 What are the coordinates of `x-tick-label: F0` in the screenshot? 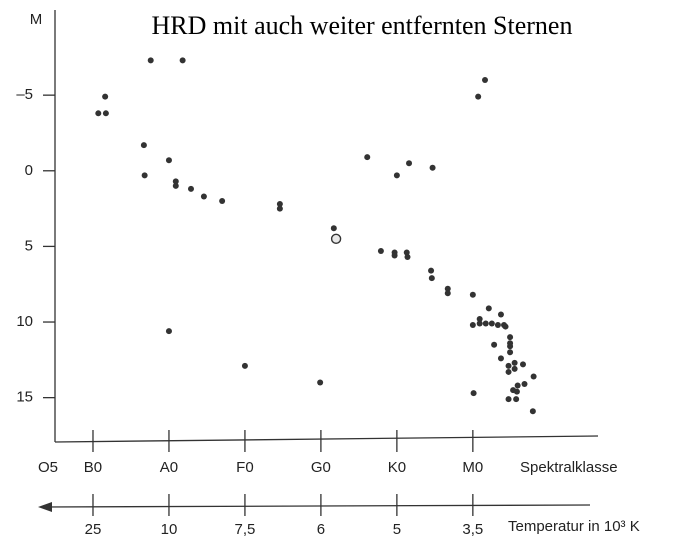 It's located at (245, 467).